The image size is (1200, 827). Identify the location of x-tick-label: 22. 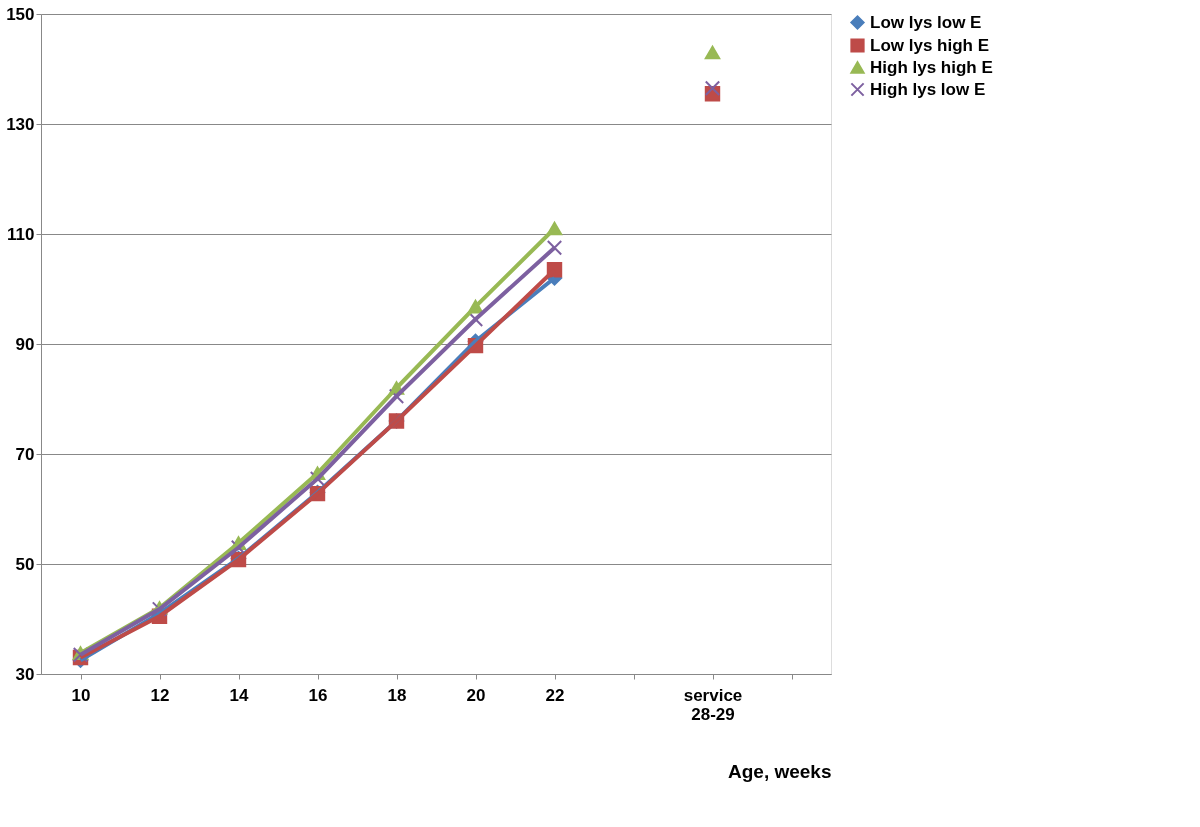
(555, 695).